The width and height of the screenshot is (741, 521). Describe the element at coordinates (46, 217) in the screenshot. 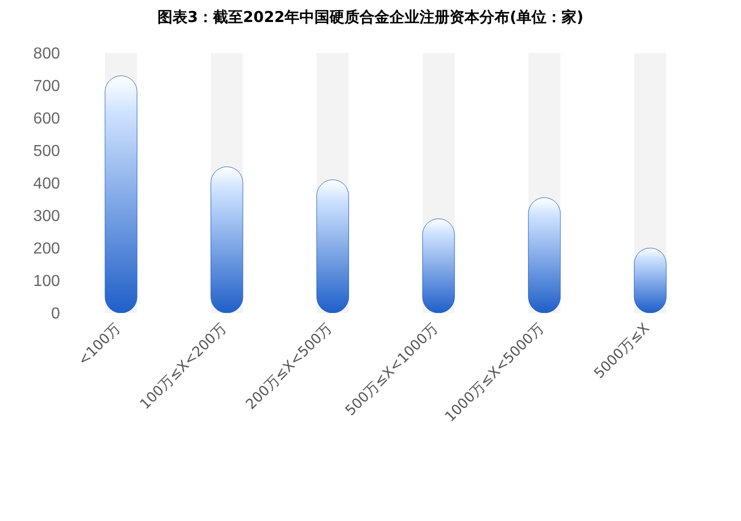

I see `y-tick-label: 300` at that location.